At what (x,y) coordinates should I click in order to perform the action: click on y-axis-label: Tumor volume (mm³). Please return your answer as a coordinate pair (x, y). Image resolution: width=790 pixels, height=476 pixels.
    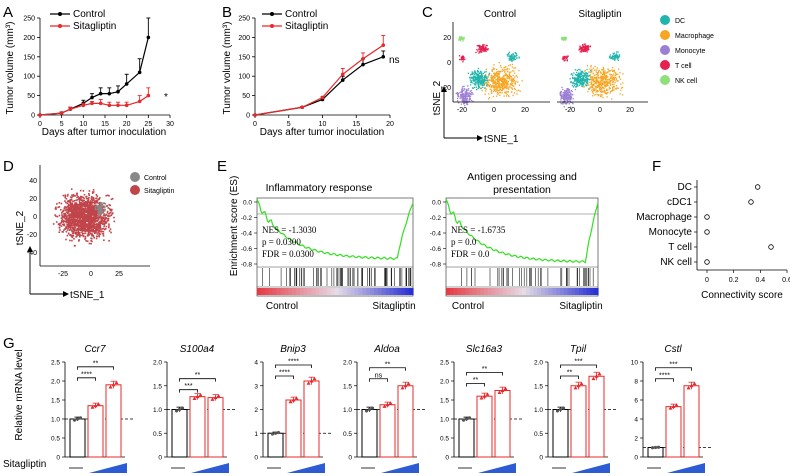
    Looking at the image, I should click on (10, 68).